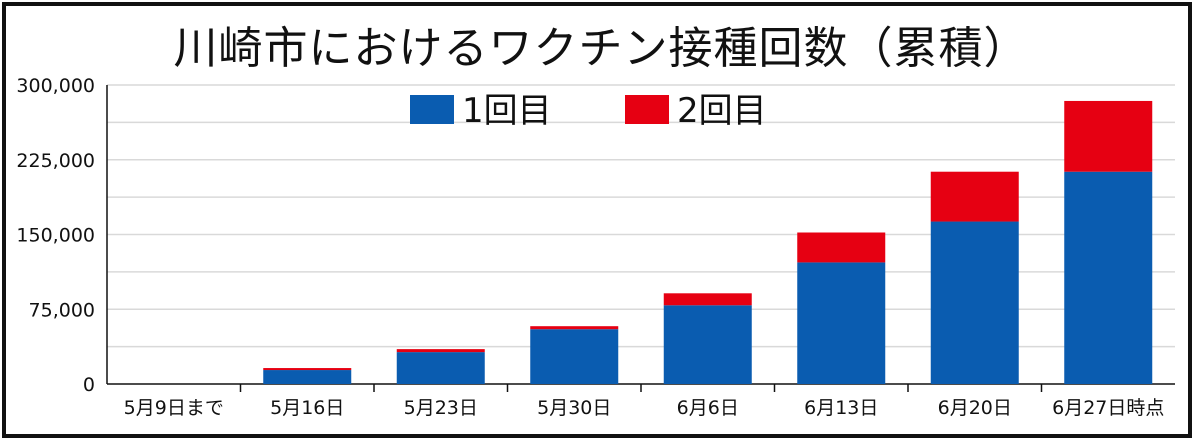 Image resolution: width=1200 pixels, height=446 pixels. What do you see at coordinates (55, 86) in the screenshot?
I see `y-tick-label: 300,000` at bounding box center [55, 86].